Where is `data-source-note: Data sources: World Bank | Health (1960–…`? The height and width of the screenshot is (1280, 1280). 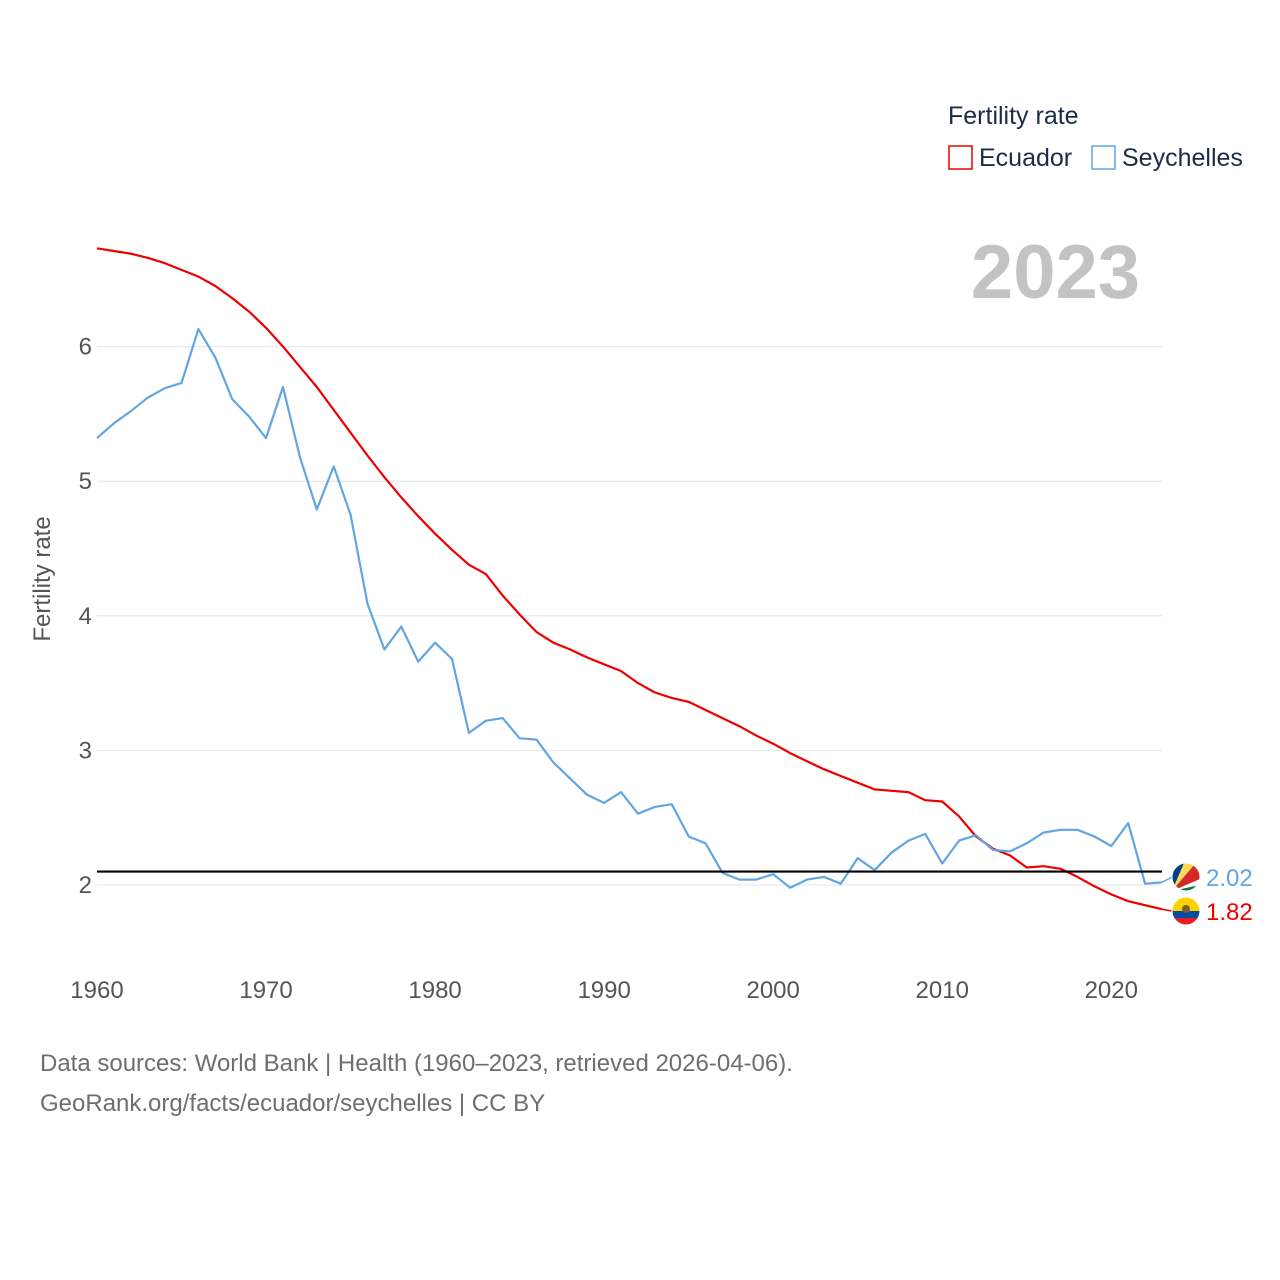
data-source-note: Data sources: World Bank | Health (1960–… is located at coordinates (416, 1063).